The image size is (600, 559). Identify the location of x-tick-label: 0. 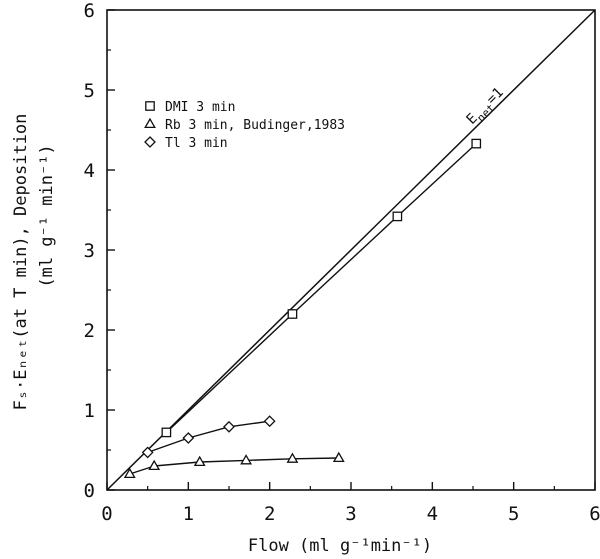
(106, 514).